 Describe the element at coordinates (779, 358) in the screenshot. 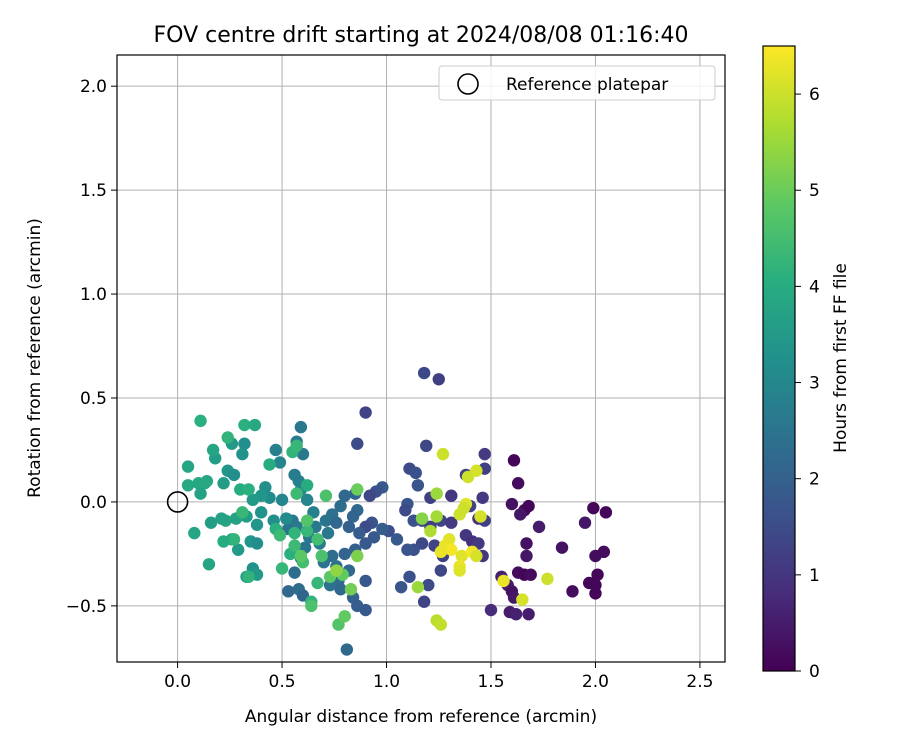

I see `colorbar-gradient` at that location.